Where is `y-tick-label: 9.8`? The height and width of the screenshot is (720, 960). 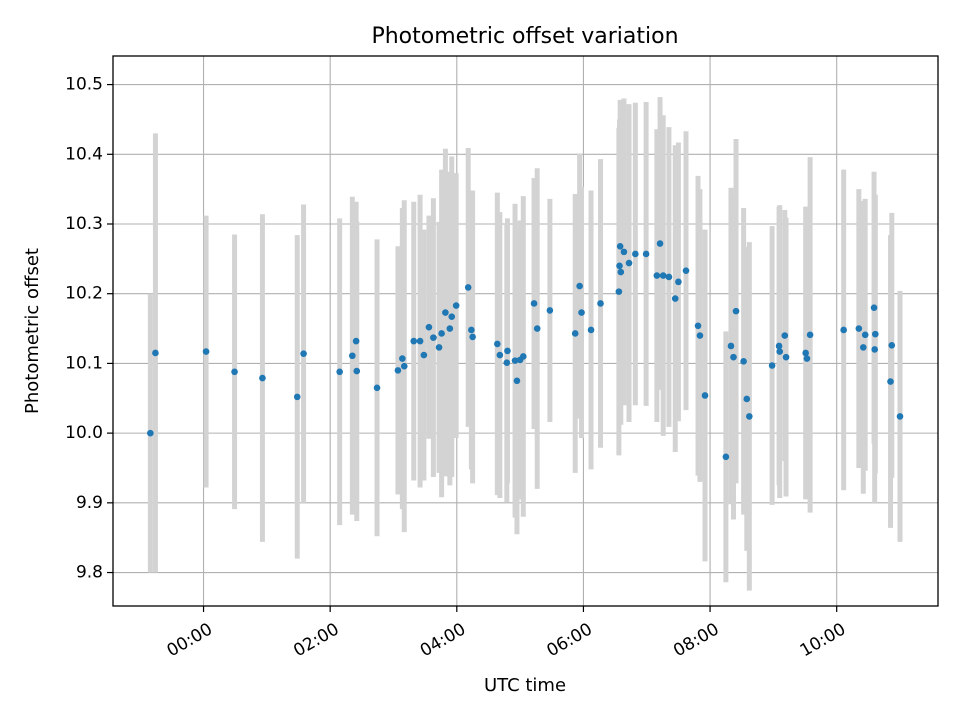 y-tick-label: 9.8 is located at coordinates (89, 573).